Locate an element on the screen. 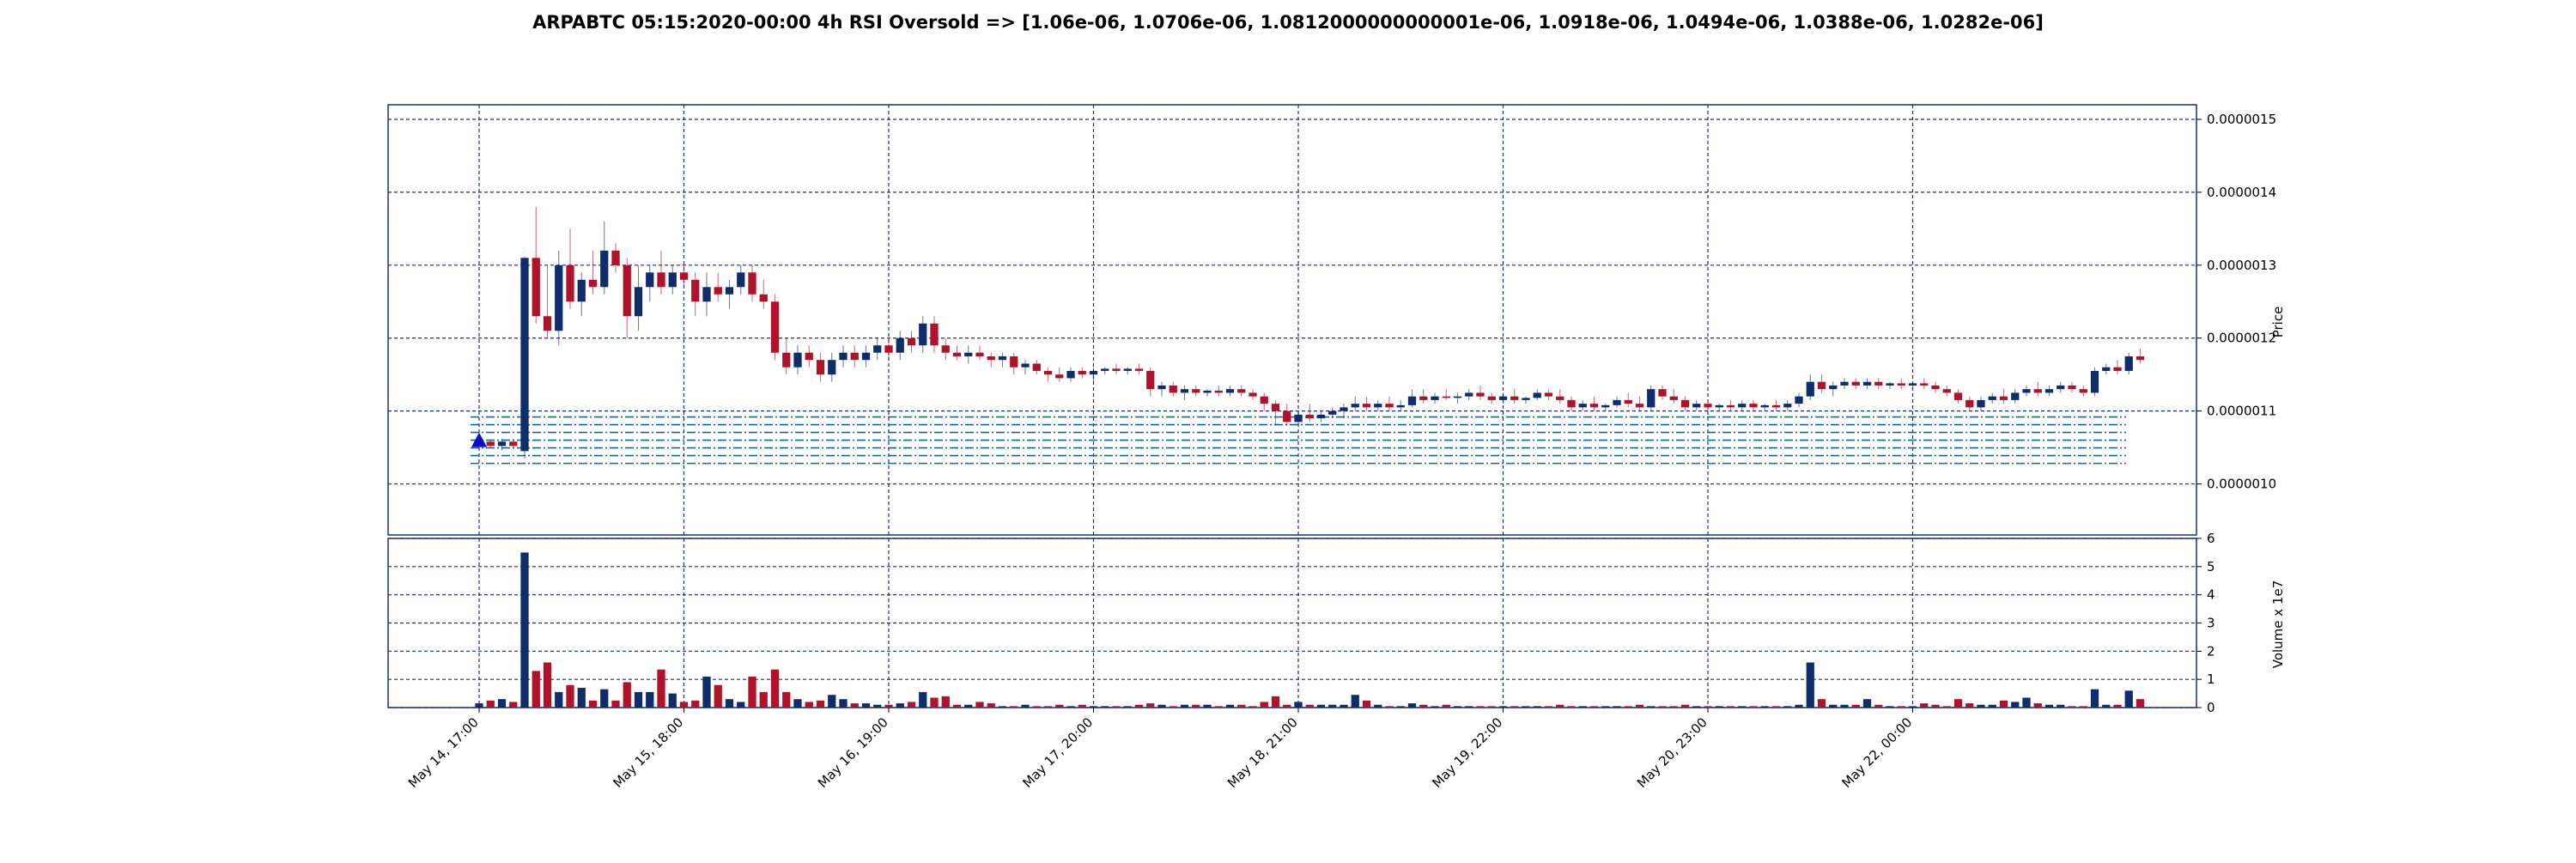 The width and height of the screenshot is (2576, 863). signal-triangle-icon is located at coordinates (479, 440).